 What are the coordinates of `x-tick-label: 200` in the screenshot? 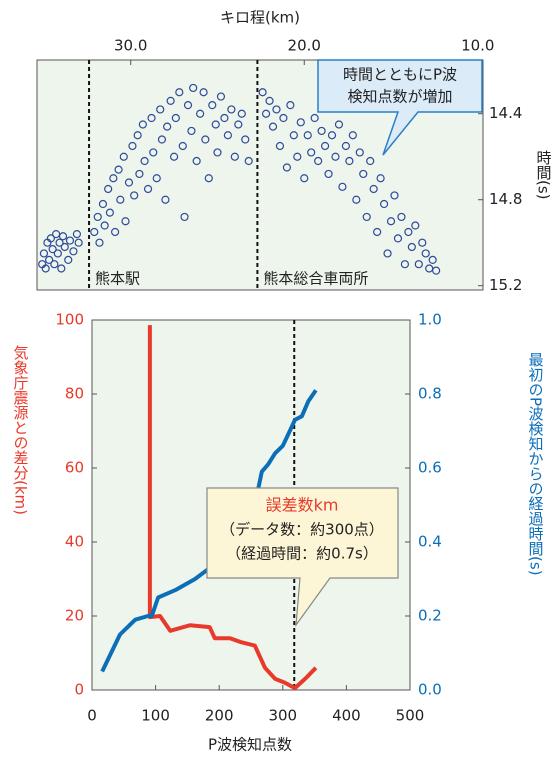 It's located at (219, 716).